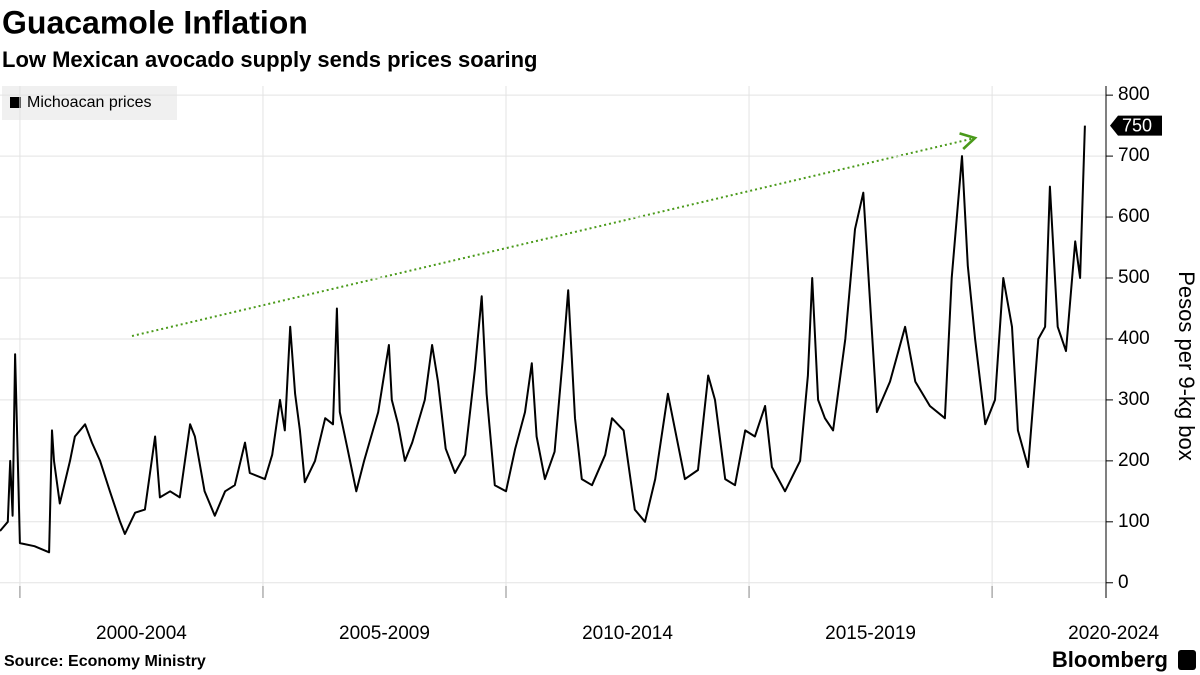  I want to click on legend-label: Michoacan prices, so click(89, 102).